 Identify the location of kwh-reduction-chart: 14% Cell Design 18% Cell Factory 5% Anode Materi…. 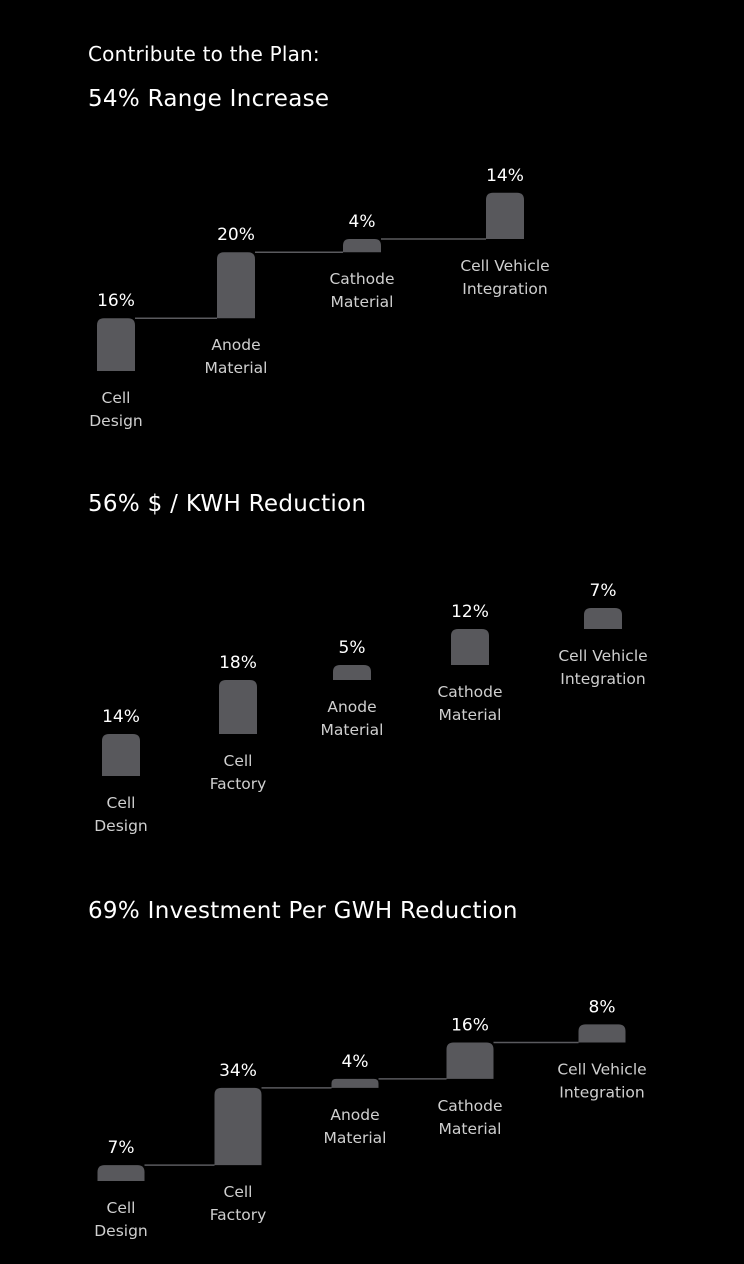
(370, 708).